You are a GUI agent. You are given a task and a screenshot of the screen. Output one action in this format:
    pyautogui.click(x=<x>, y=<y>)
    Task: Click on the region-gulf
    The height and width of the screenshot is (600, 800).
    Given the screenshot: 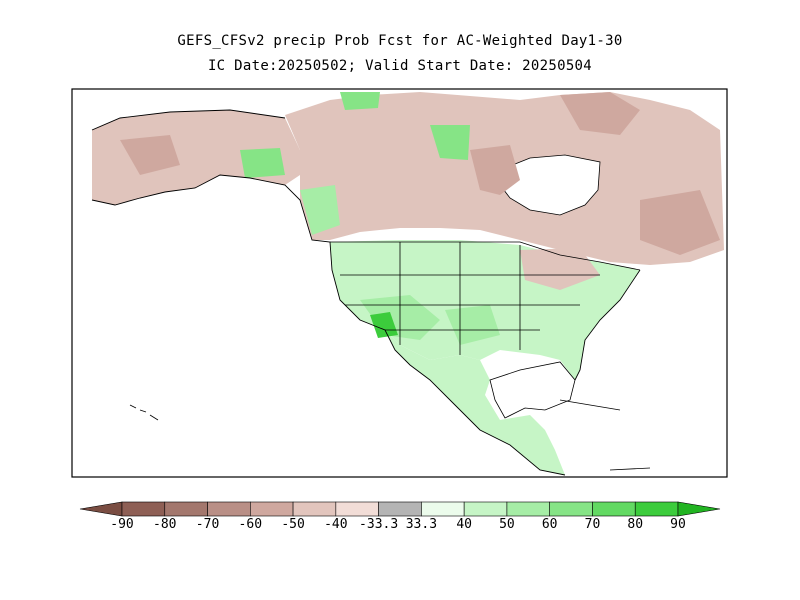 What is the action you would take?
    pyautogui.click(x=532, y=390)
    